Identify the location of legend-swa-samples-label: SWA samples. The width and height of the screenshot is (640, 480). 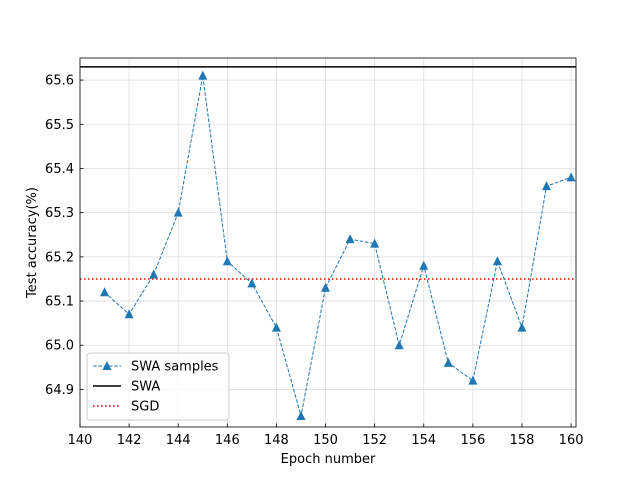
(175, 367).